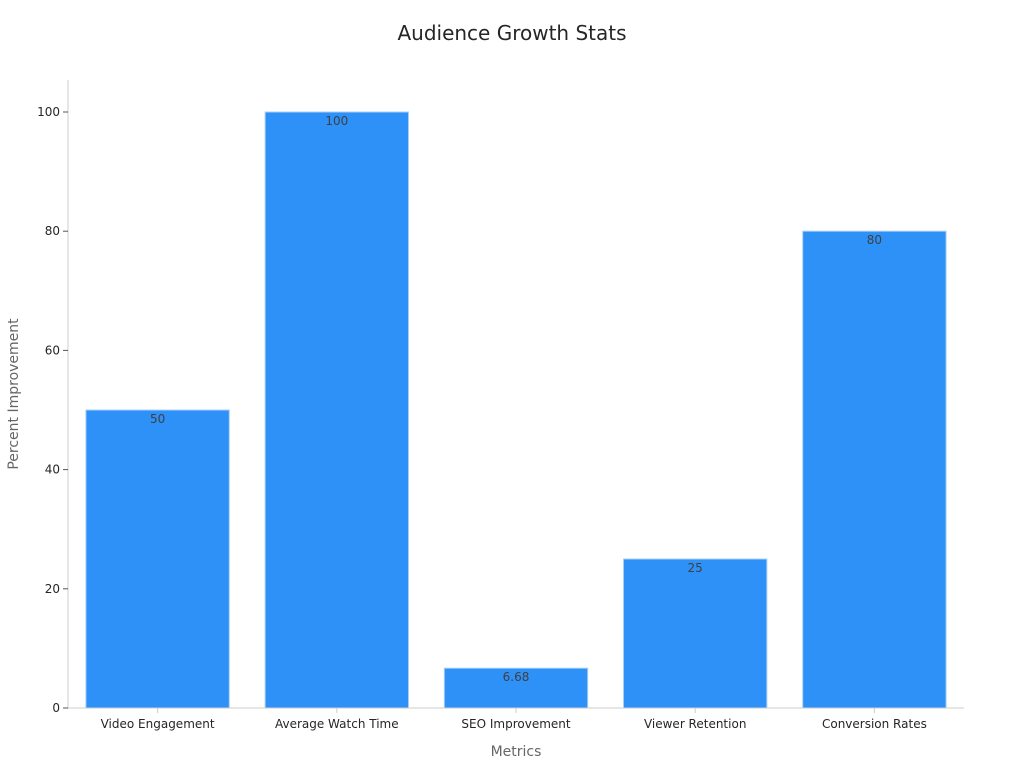  What do you see at coordinates (337, 724) in the screenshot?
I see `x-tick-label: Average Watch Time` at bounding box center [337, 724].